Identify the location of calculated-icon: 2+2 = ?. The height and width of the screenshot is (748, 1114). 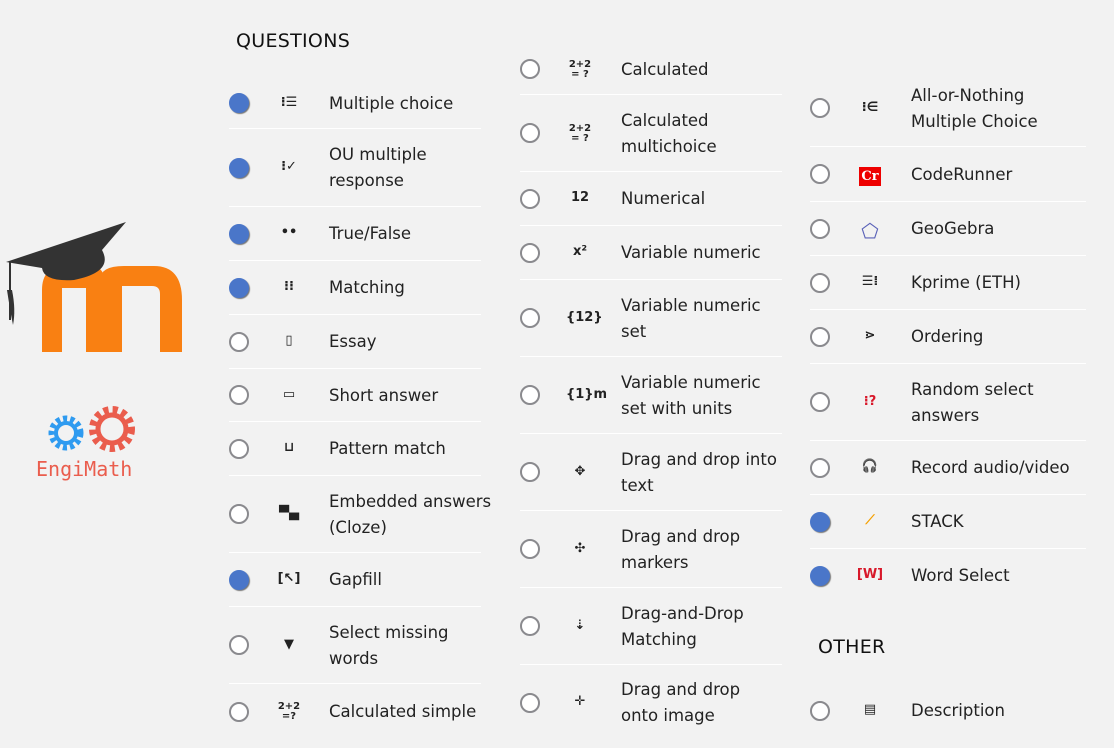
(580, 69).